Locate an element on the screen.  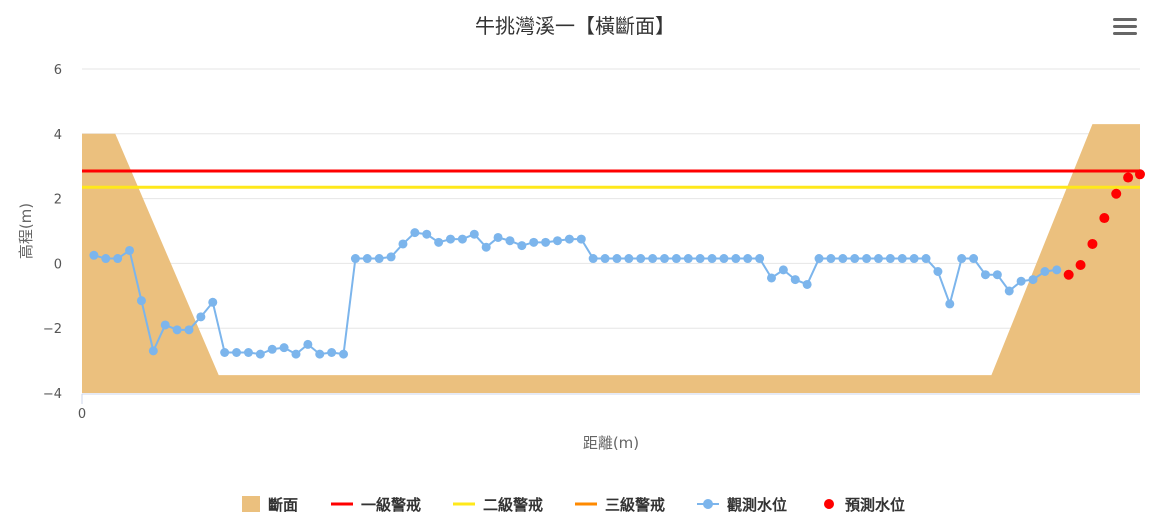
hamburger-menu-icon is located at coordinates (1125, 28).